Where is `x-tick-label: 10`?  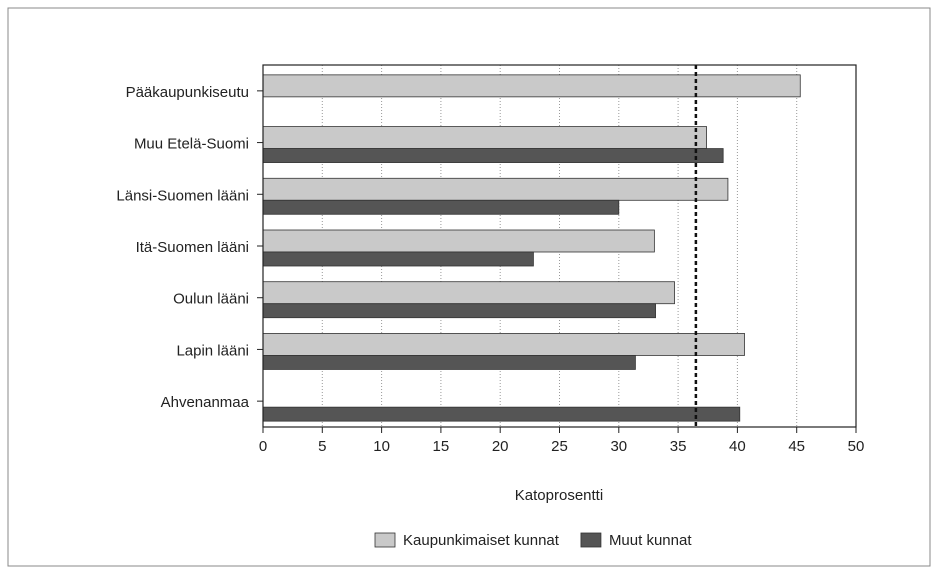
x-tick-label: 10 is located at coordinates (381, 446).